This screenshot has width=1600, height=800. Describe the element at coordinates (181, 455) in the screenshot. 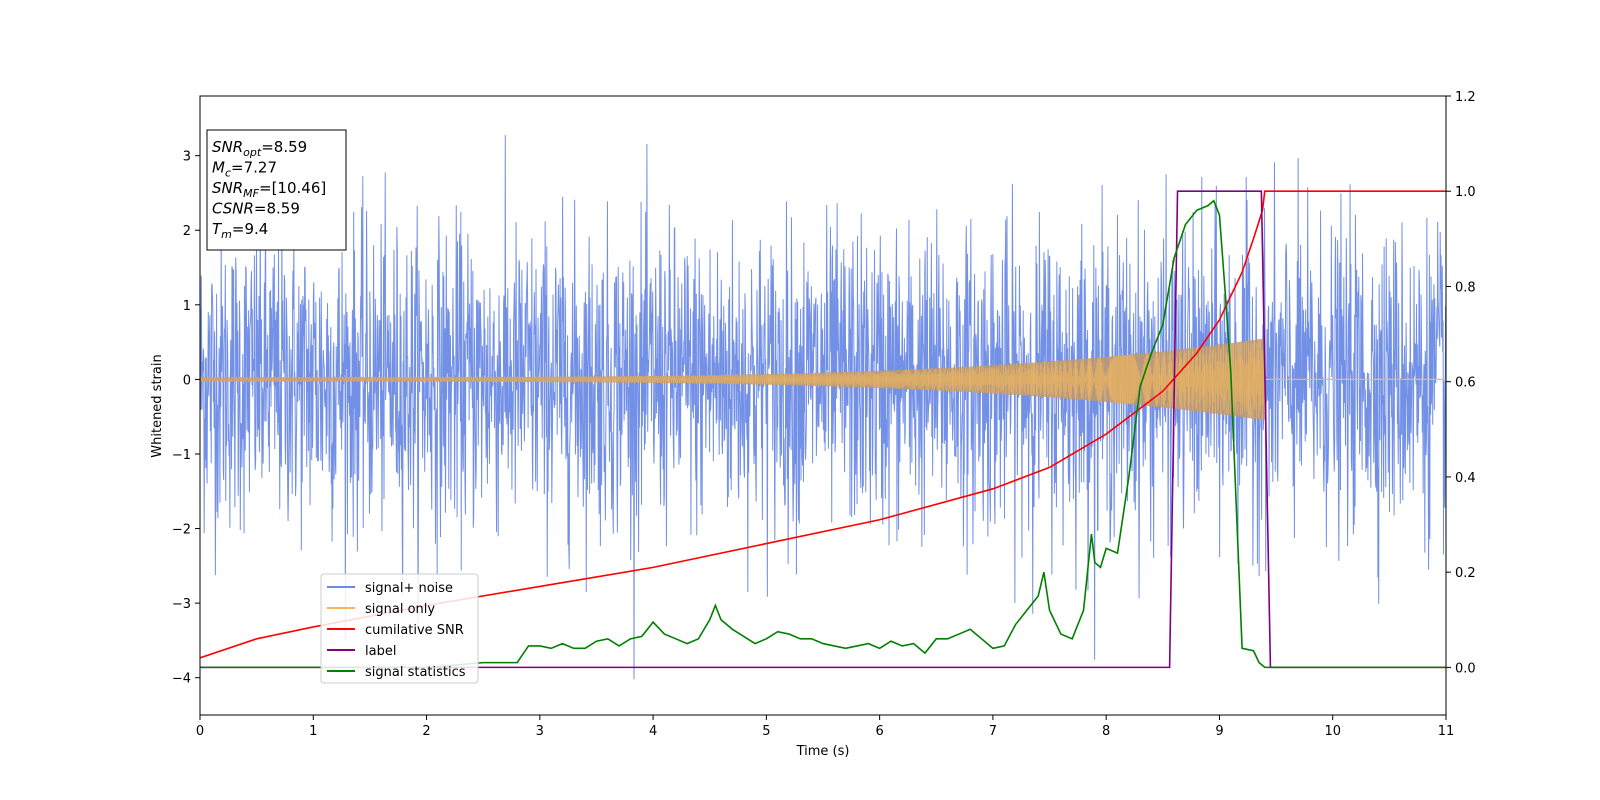

I see `y-tick-label: −1` at that location.